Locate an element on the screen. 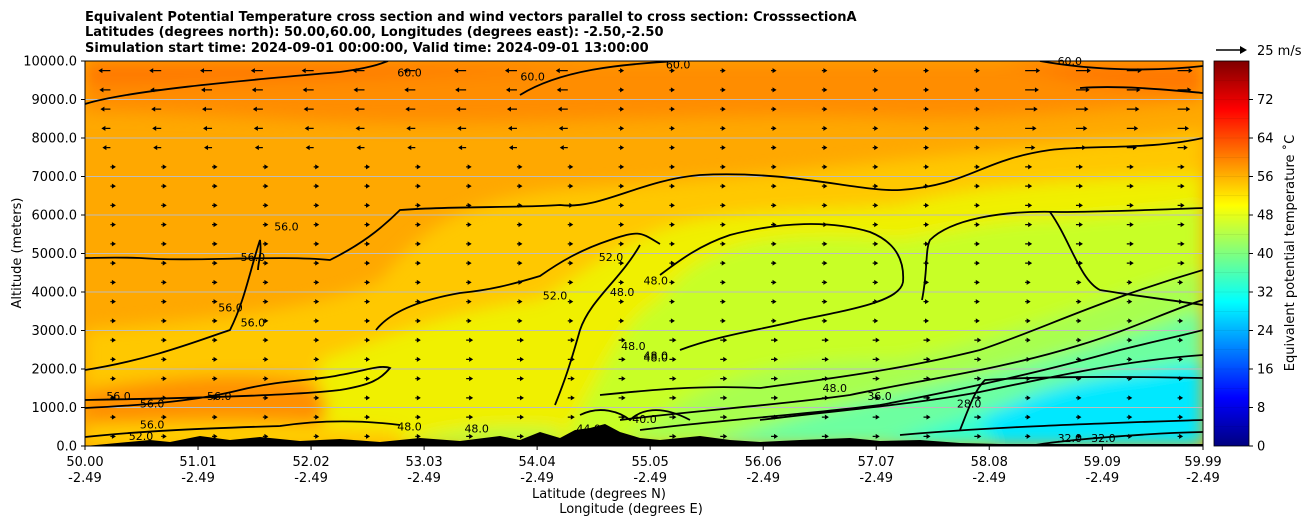 This screenshot has height=526, width=1308. contour-label: 60.0 is located at coordinates (678, 65).